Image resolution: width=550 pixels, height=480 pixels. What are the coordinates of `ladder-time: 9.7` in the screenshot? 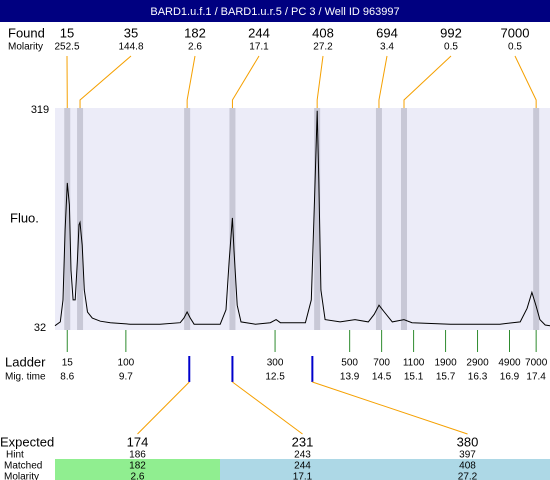 It's located at (126, 377).